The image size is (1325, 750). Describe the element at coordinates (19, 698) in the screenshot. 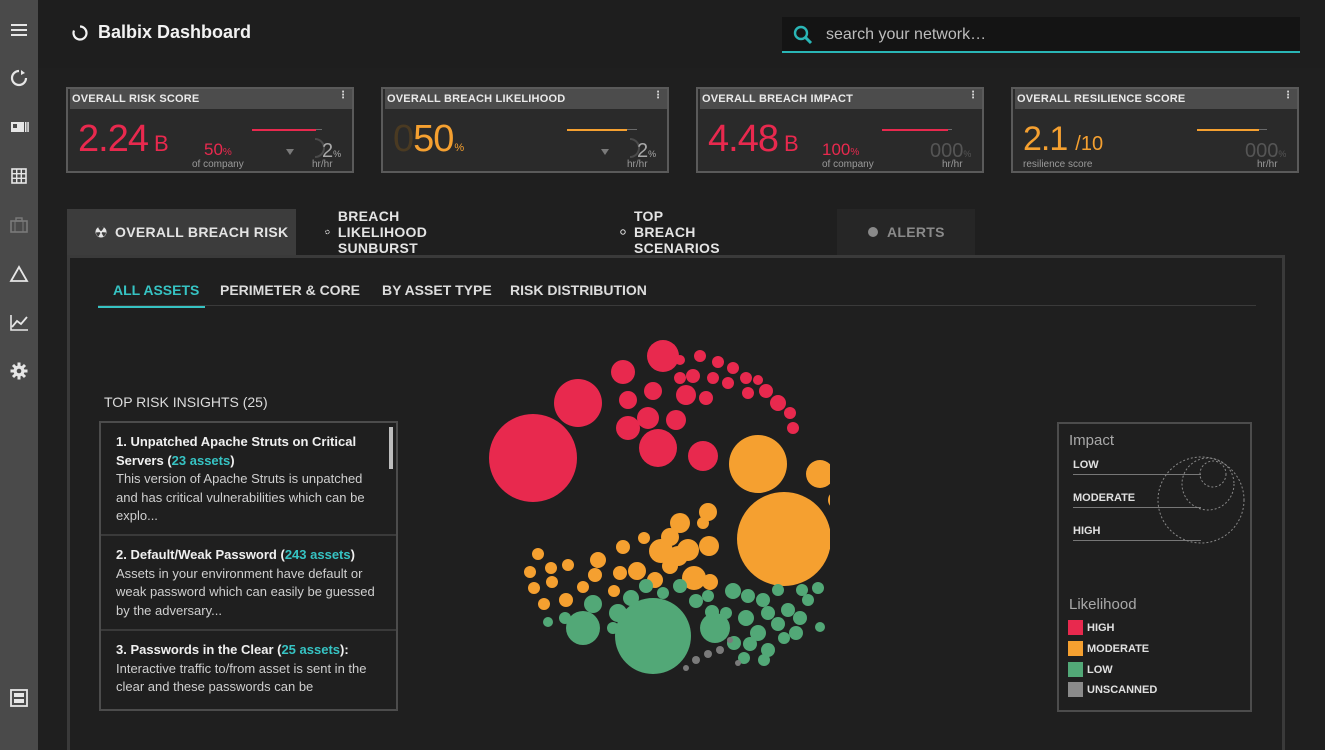

I see `panel-icon` at that location.